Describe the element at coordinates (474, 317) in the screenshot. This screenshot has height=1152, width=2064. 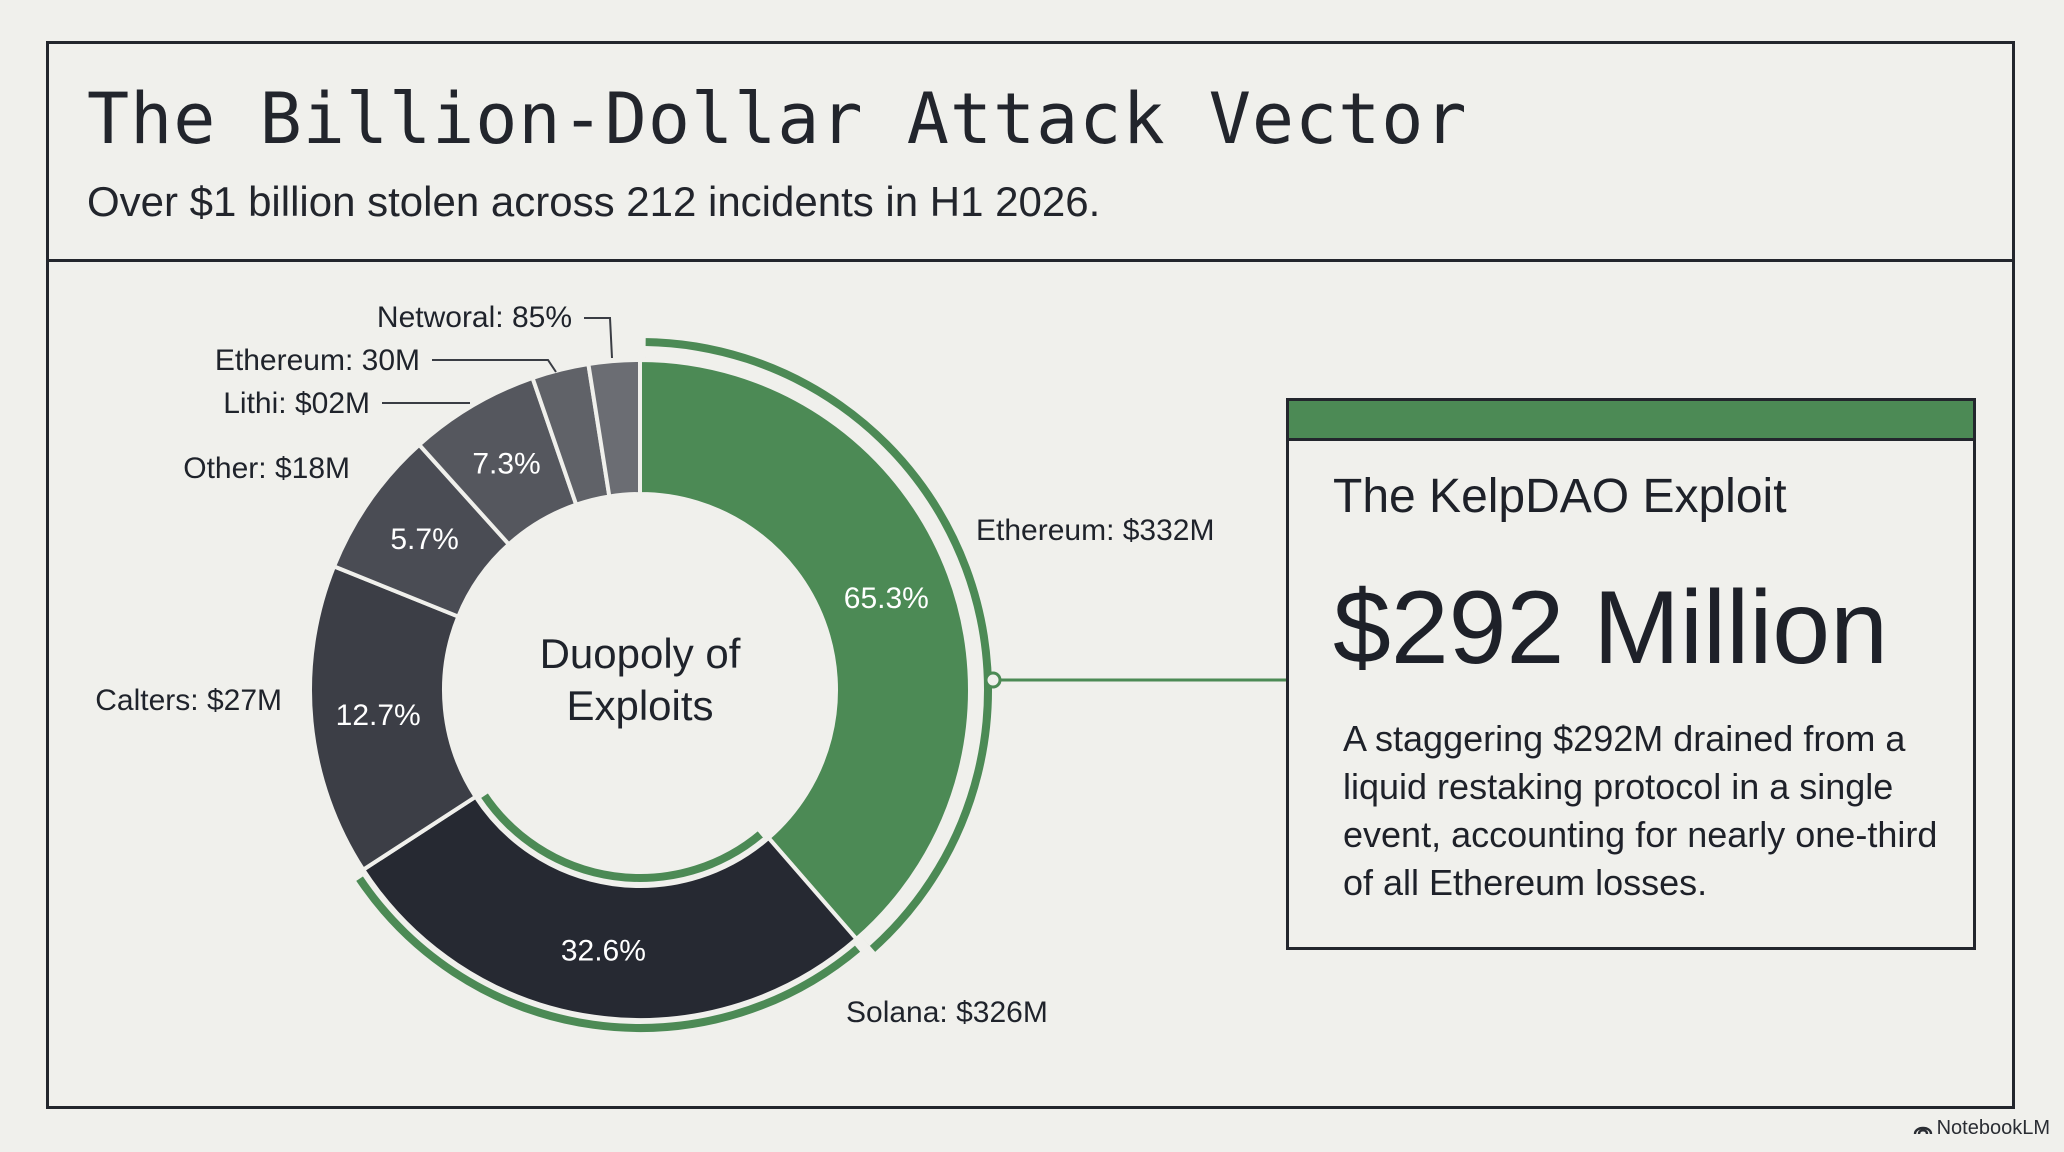
I see `slice-label-networal: Networal: 85%` at that location.